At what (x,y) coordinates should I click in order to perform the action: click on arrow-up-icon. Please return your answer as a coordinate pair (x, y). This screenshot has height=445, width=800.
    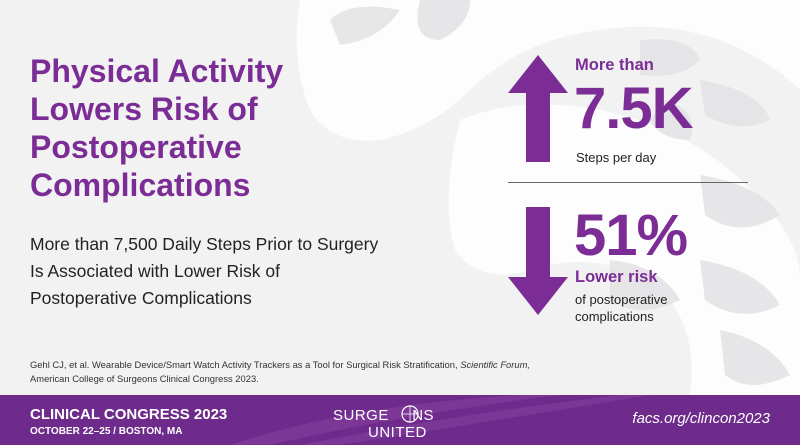
    Looking at the image, I should click on (538, 108).